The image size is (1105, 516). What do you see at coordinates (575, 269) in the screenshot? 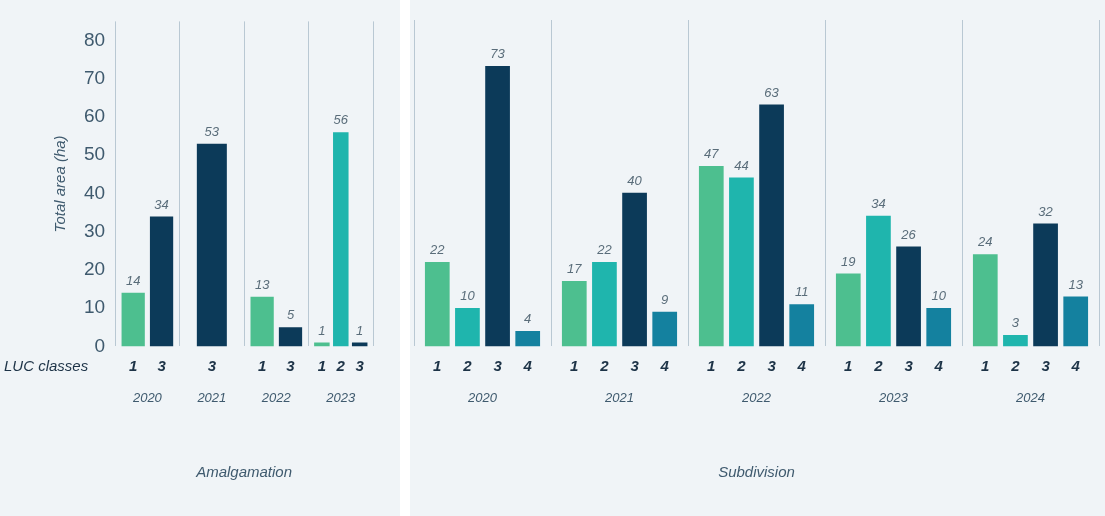
I see `data-label: 17` at bounding box center [575, 269].